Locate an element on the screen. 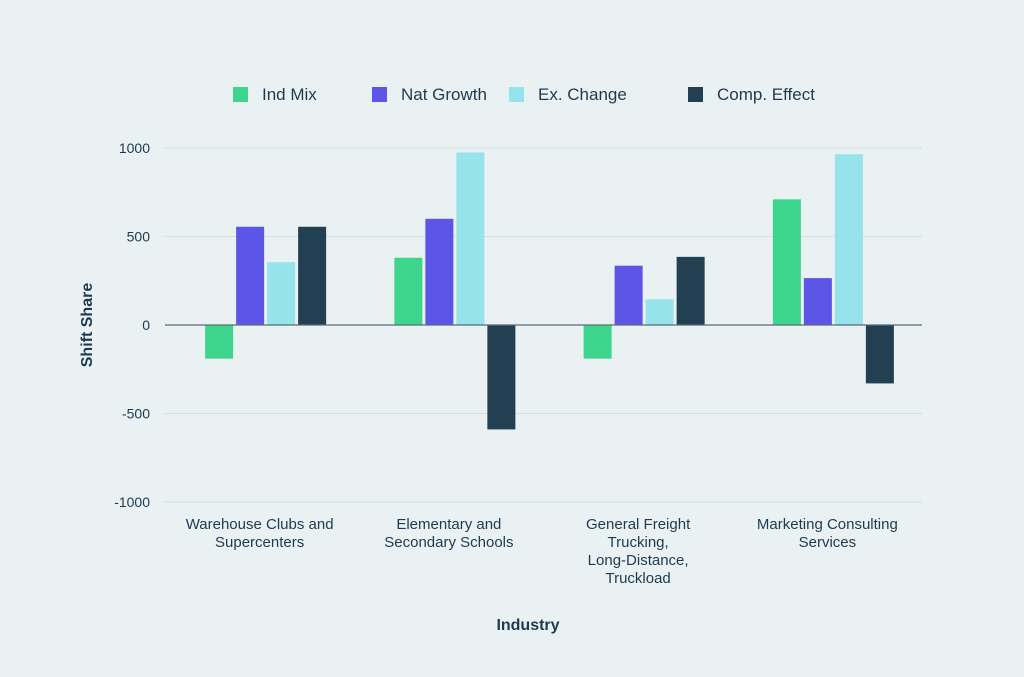 The height and width of the screenshot is (677, 1024). y-tick-label: 0 is located at coordinates (146, 325).